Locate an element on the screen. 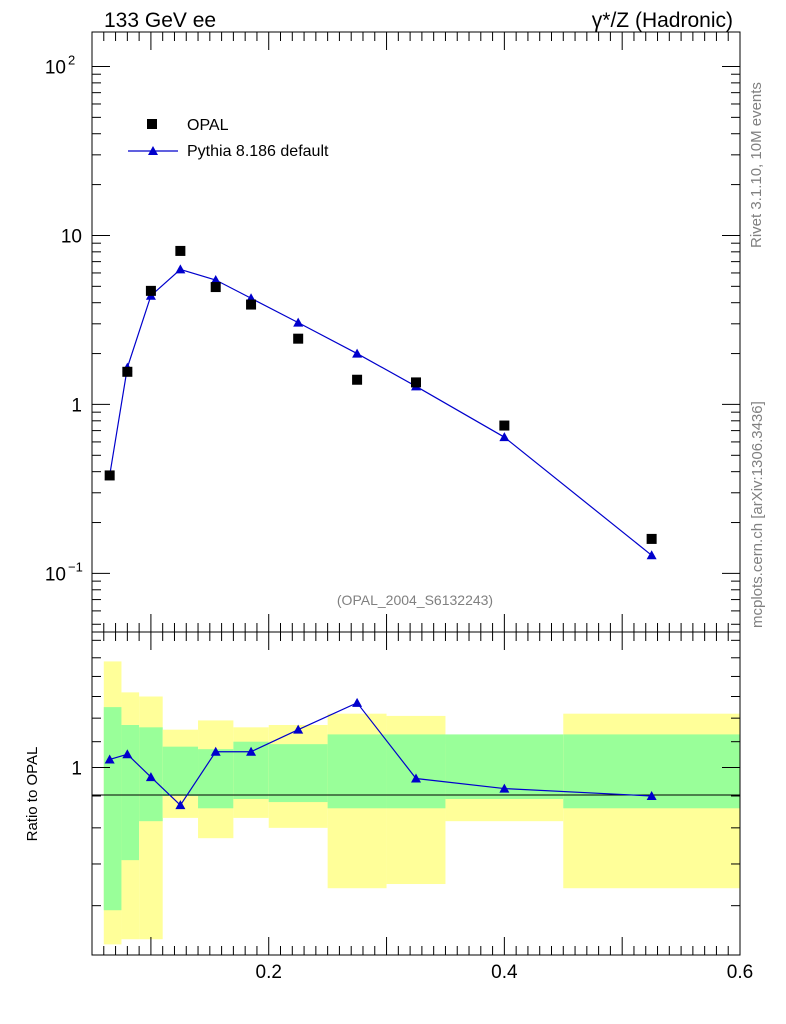  legend-opal-label: OPAL is located at coordinates (208, 125).